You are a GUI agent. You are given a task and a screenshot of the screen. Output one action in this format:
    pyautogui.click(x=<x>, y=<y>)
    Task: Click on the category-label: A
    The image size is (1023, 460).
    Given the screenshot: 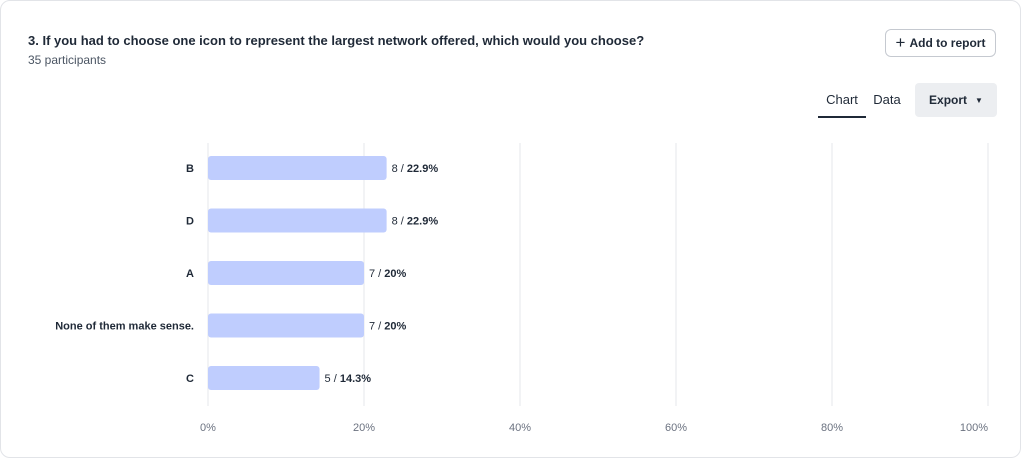 What is the action you would take?
    pyautogui.click(x=190, y=274)
    